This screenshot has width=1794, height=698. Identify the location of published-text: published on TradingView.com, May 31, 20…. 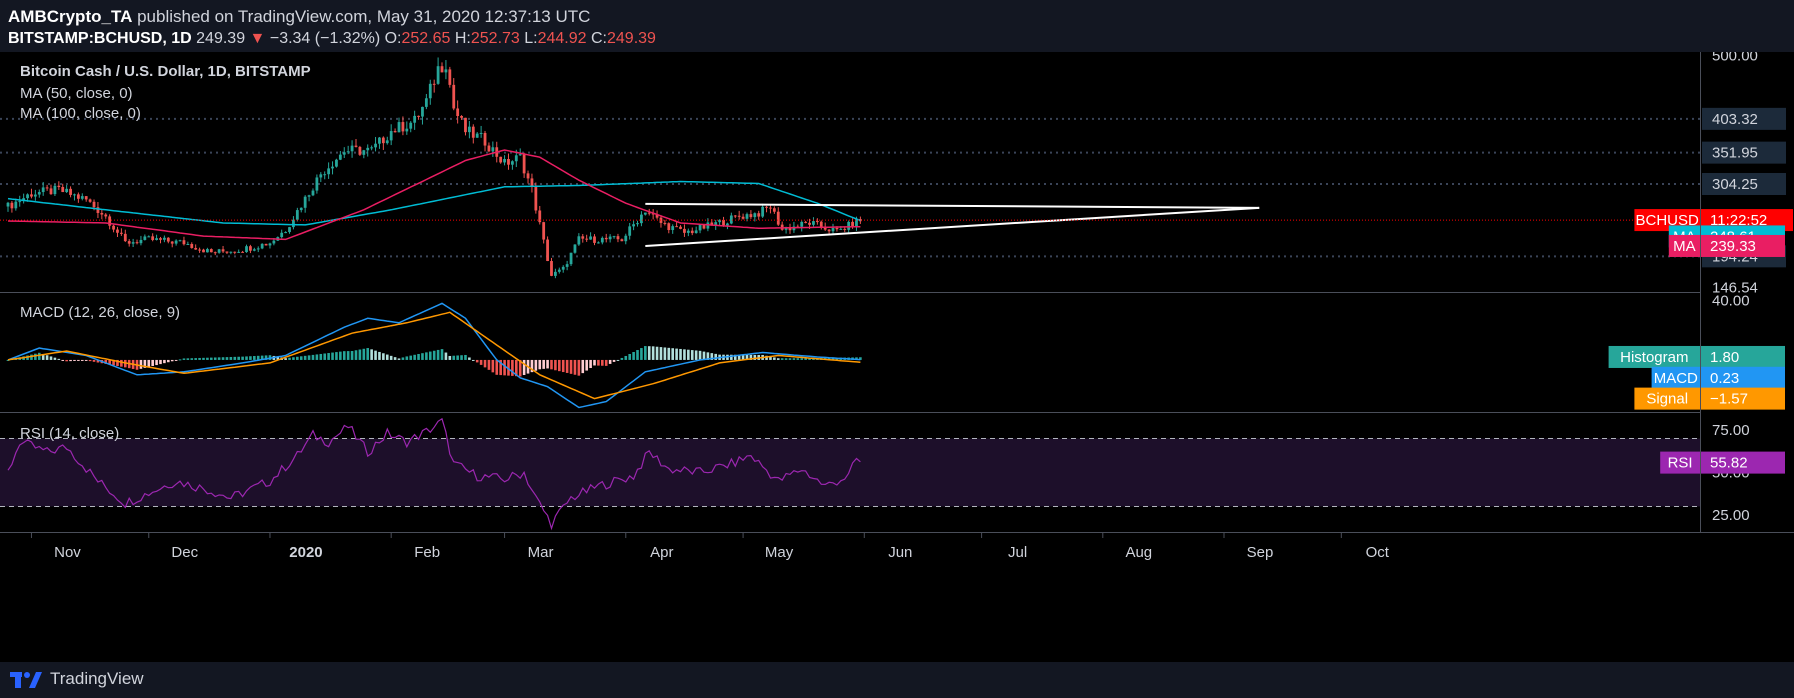
(364, 16).